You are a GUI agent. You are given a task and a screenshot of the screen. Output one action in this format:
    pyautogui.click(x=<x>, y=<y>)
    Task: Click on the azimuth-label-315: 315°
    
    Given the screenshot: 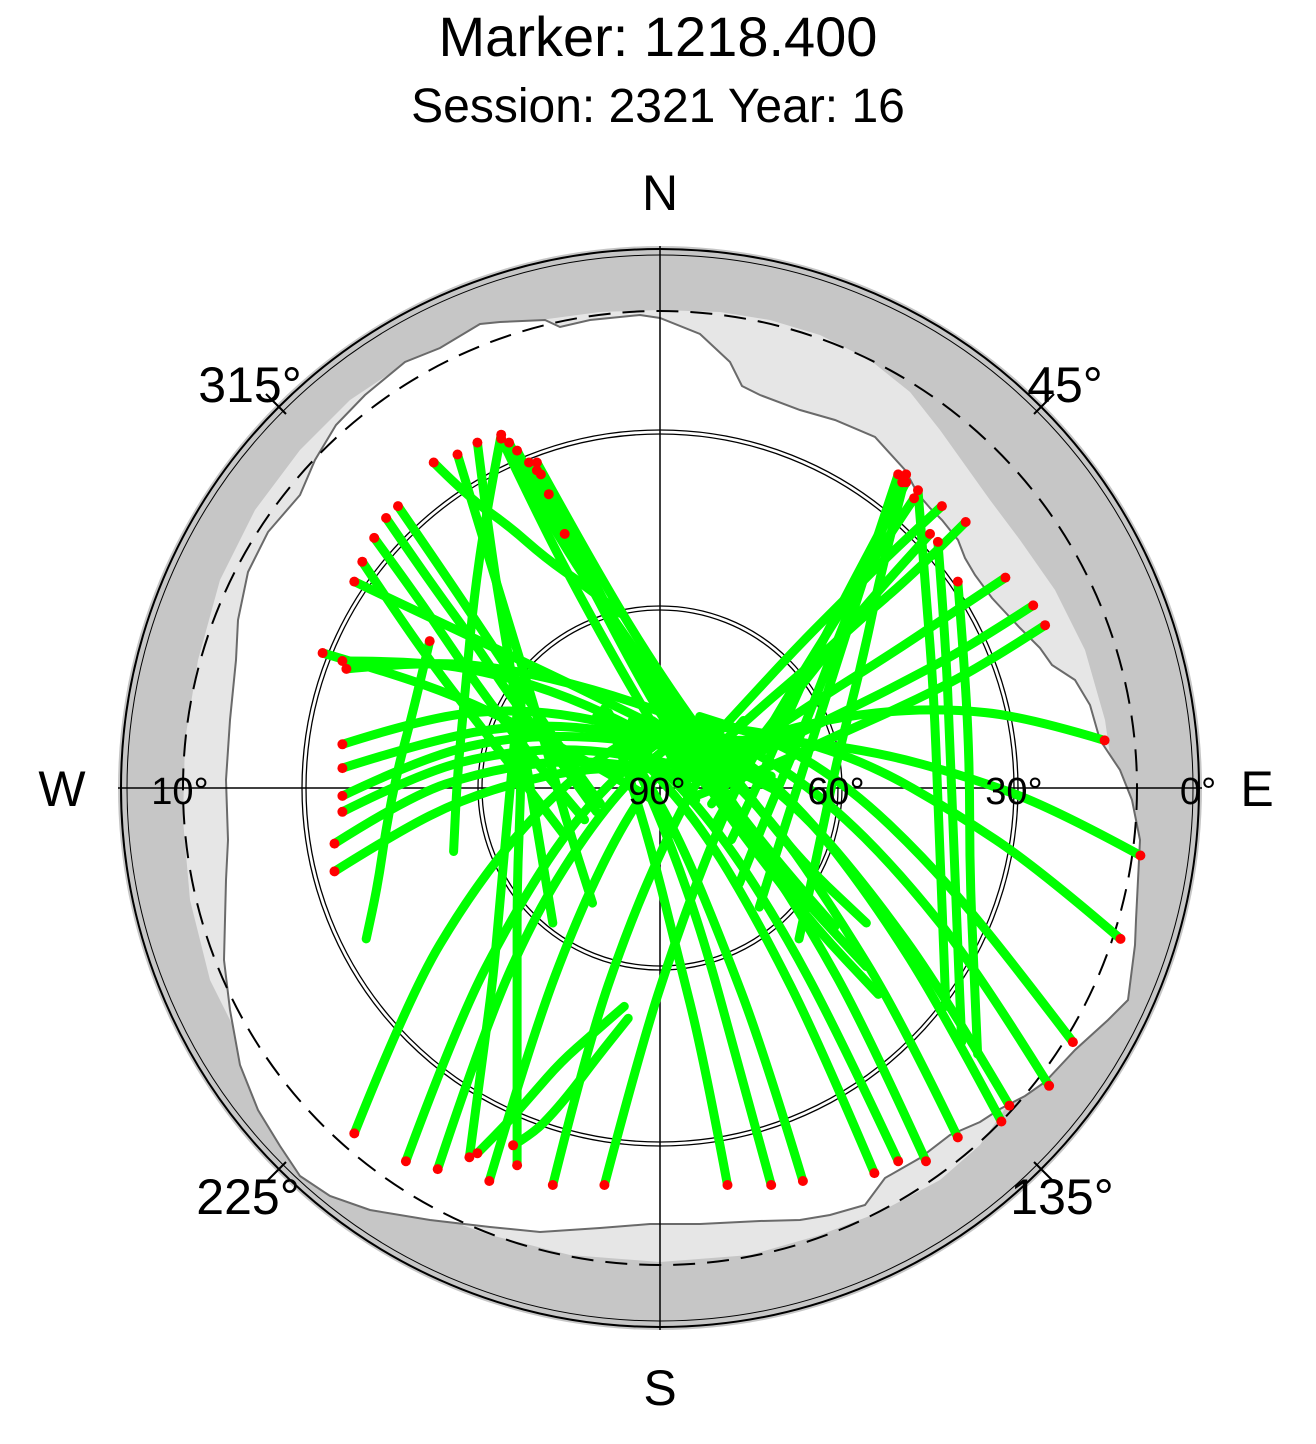 What is the action you would take?
    pyautogui.click(x=249, y=385)
    